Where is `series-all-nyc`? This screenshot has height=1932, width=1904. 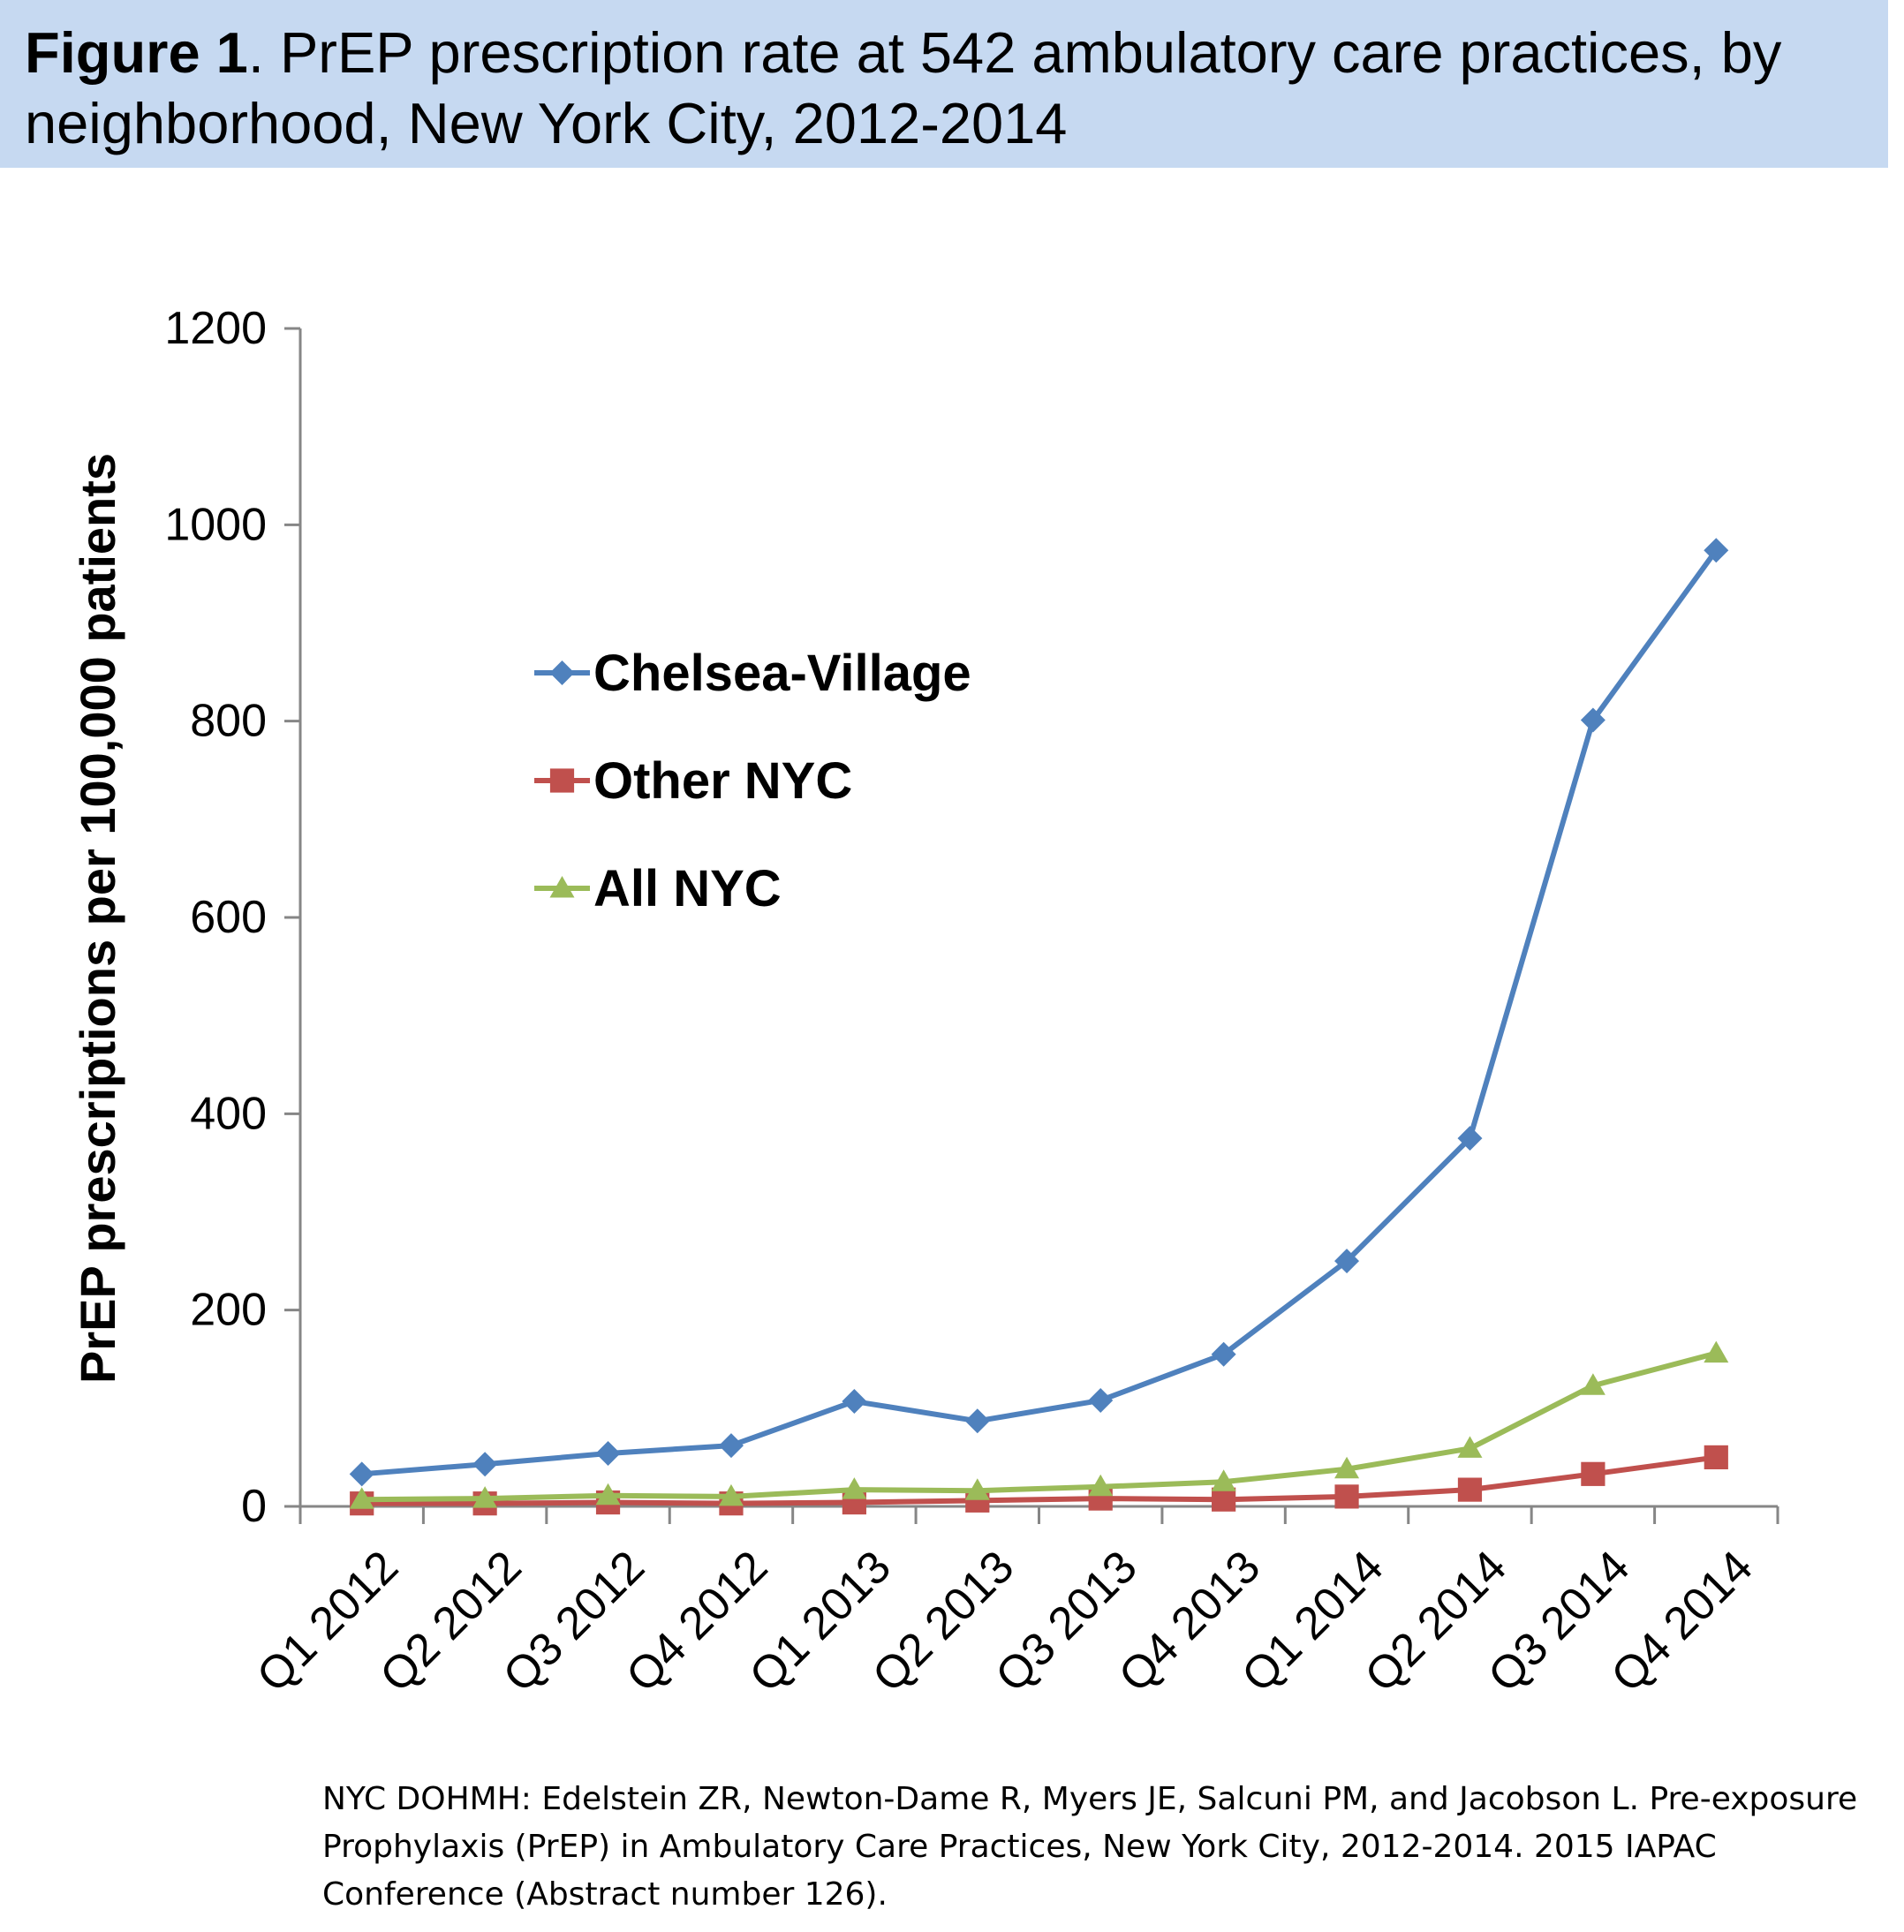 series-all-nyc is located at coordinates (1039, 1424).